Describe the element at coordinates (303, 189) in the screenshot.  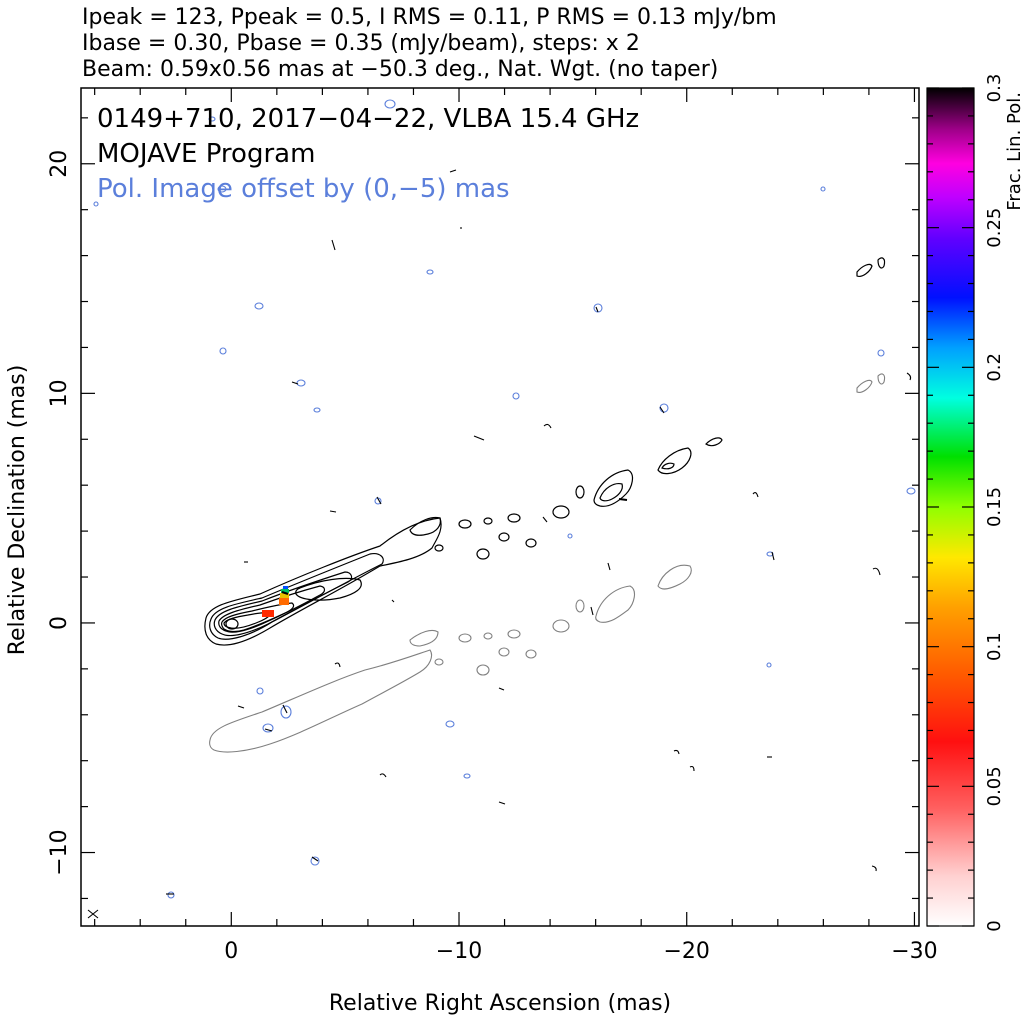
I see `pol-offset-note: Pol. Image offset by (0,−5) mas` at that location.